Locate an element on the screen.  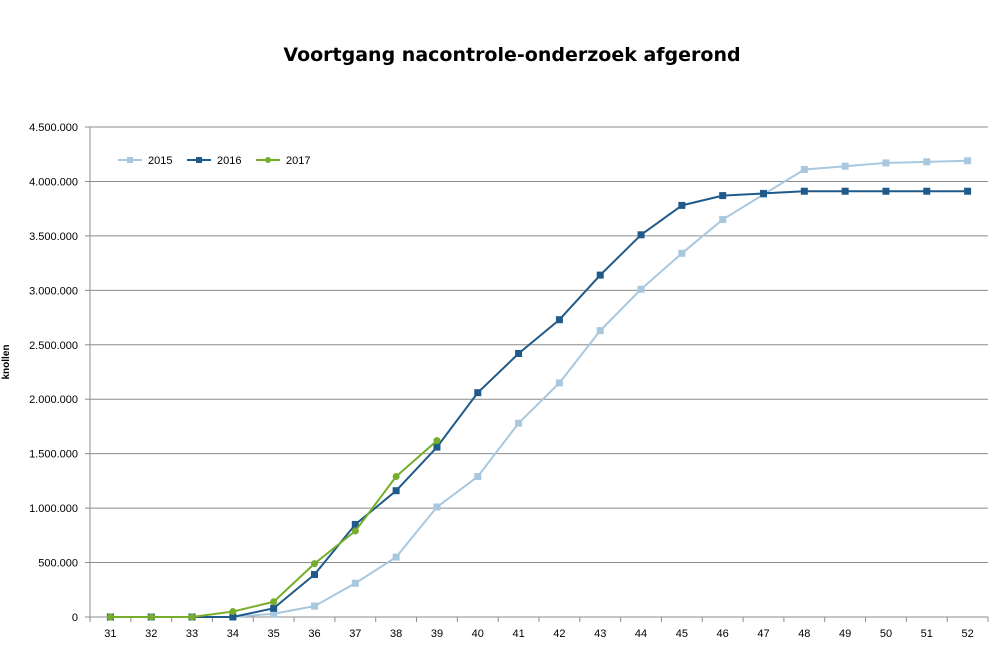
legend-label: 2016 is located at coordinates (229, 161).